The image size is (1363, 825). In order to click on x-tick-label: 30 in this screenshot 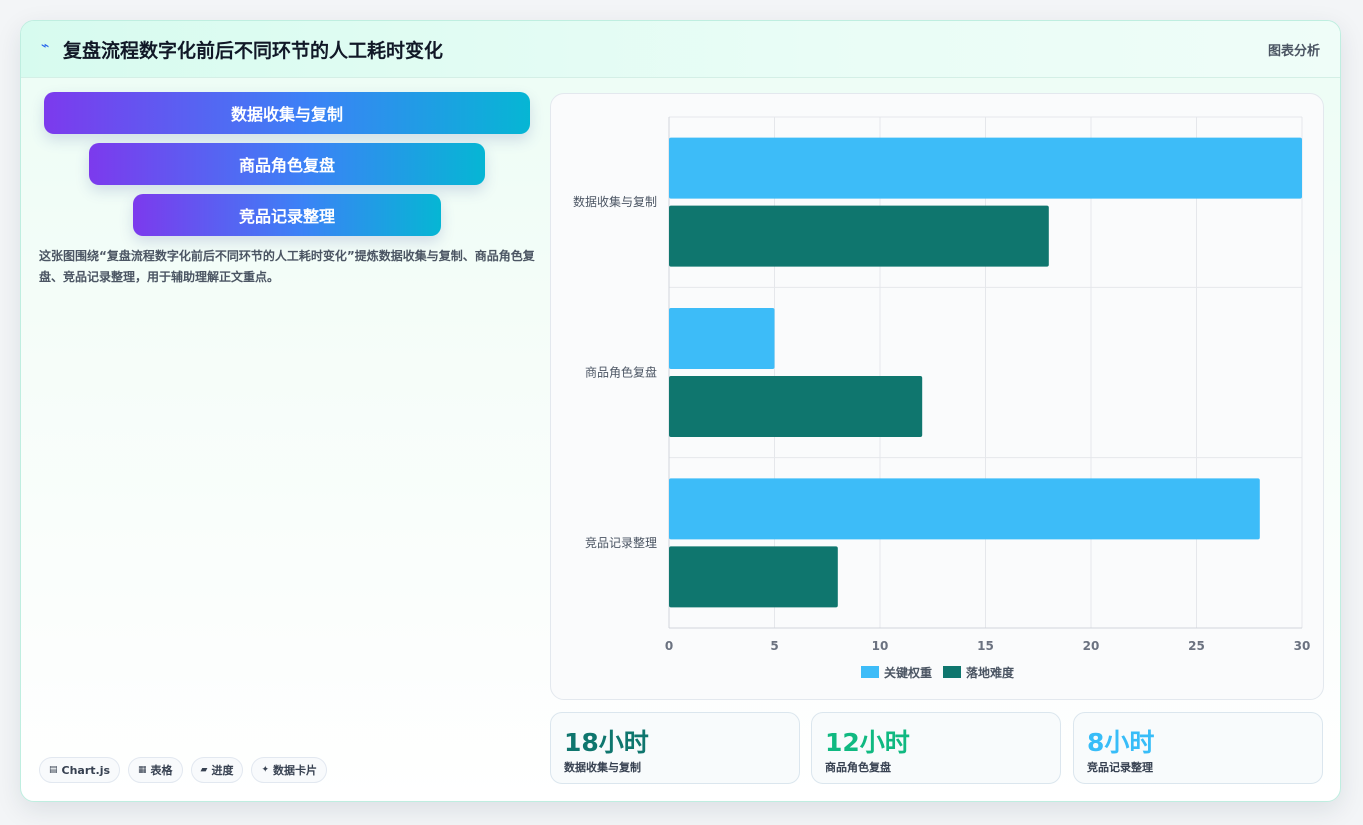, I will do `click(1302, 646)`.